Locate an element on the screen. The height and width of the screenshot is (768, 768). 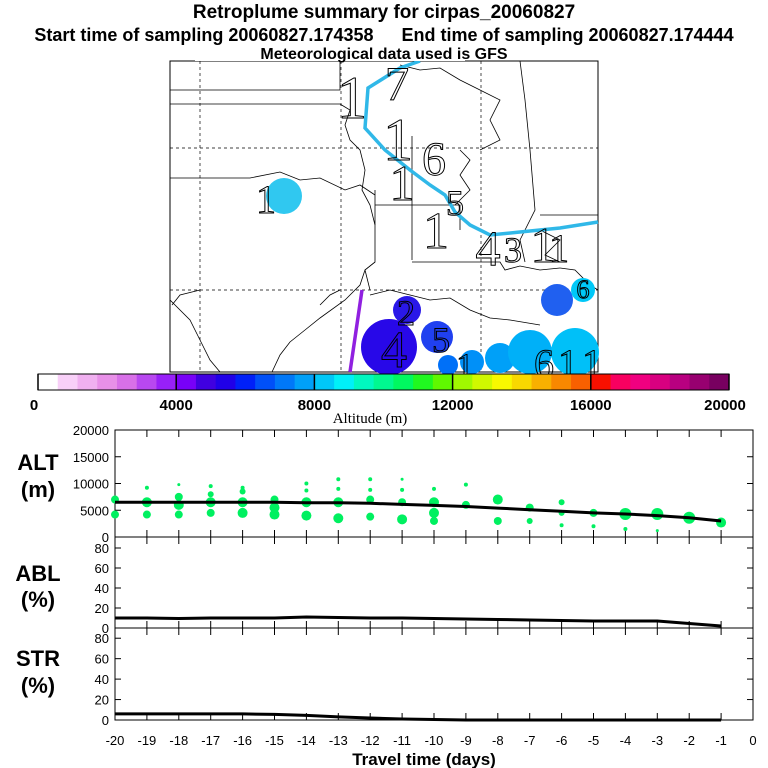
x-tick-label: -9 is located at coordinates (466, 740).